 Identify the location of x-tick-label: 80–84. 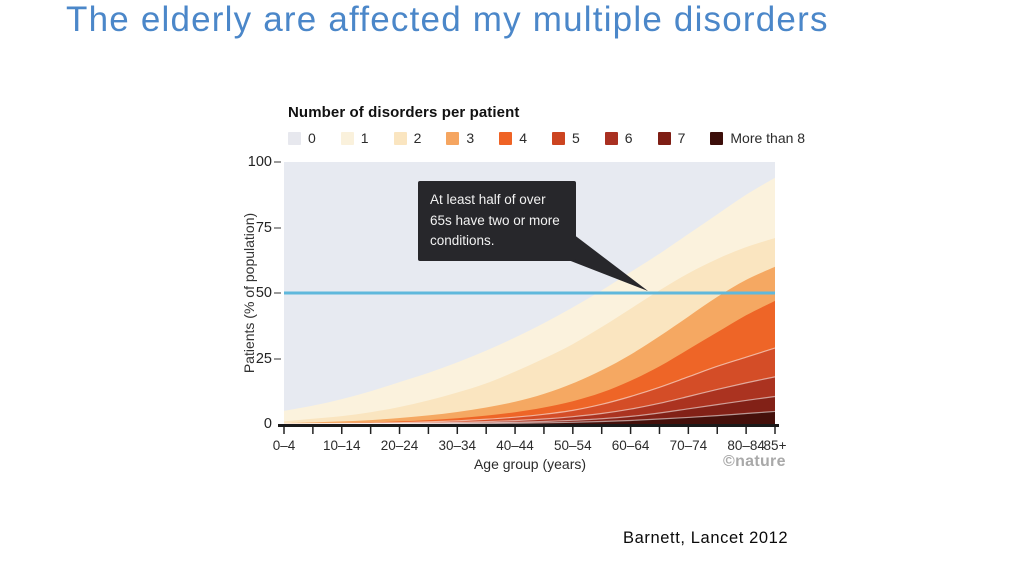
(746, 445).